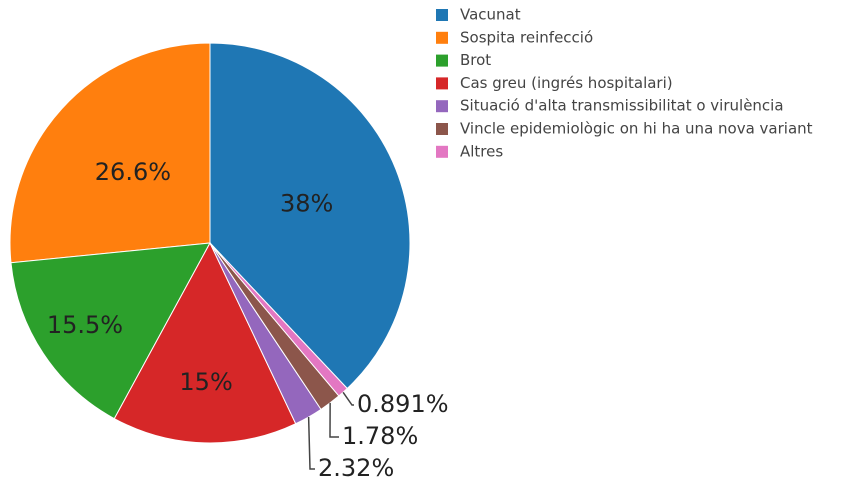 The height and width of the screenshot is (483, 867). Describe the element at coordinates (306, 204) in the screenshot. I see `slice-label: 38%` at that location.